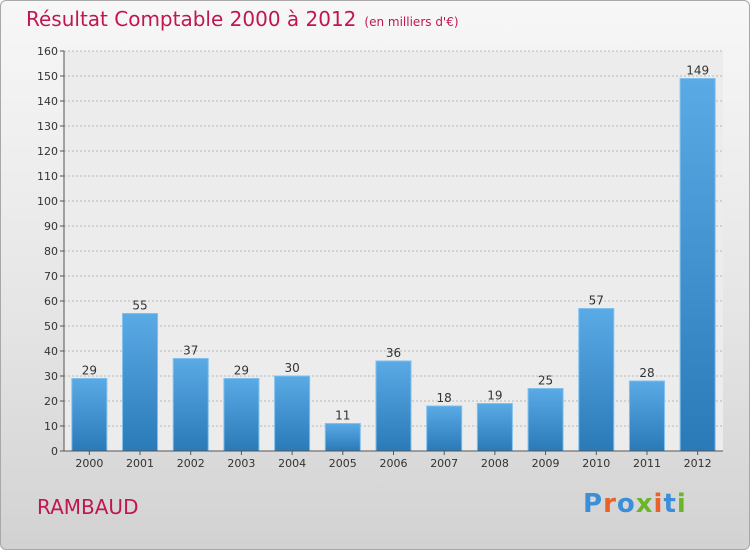 The image size is (750, 550). Describe the element at coordinates (444, 463) in the screenshot. I see `x-tick-label: 2007` at that location.